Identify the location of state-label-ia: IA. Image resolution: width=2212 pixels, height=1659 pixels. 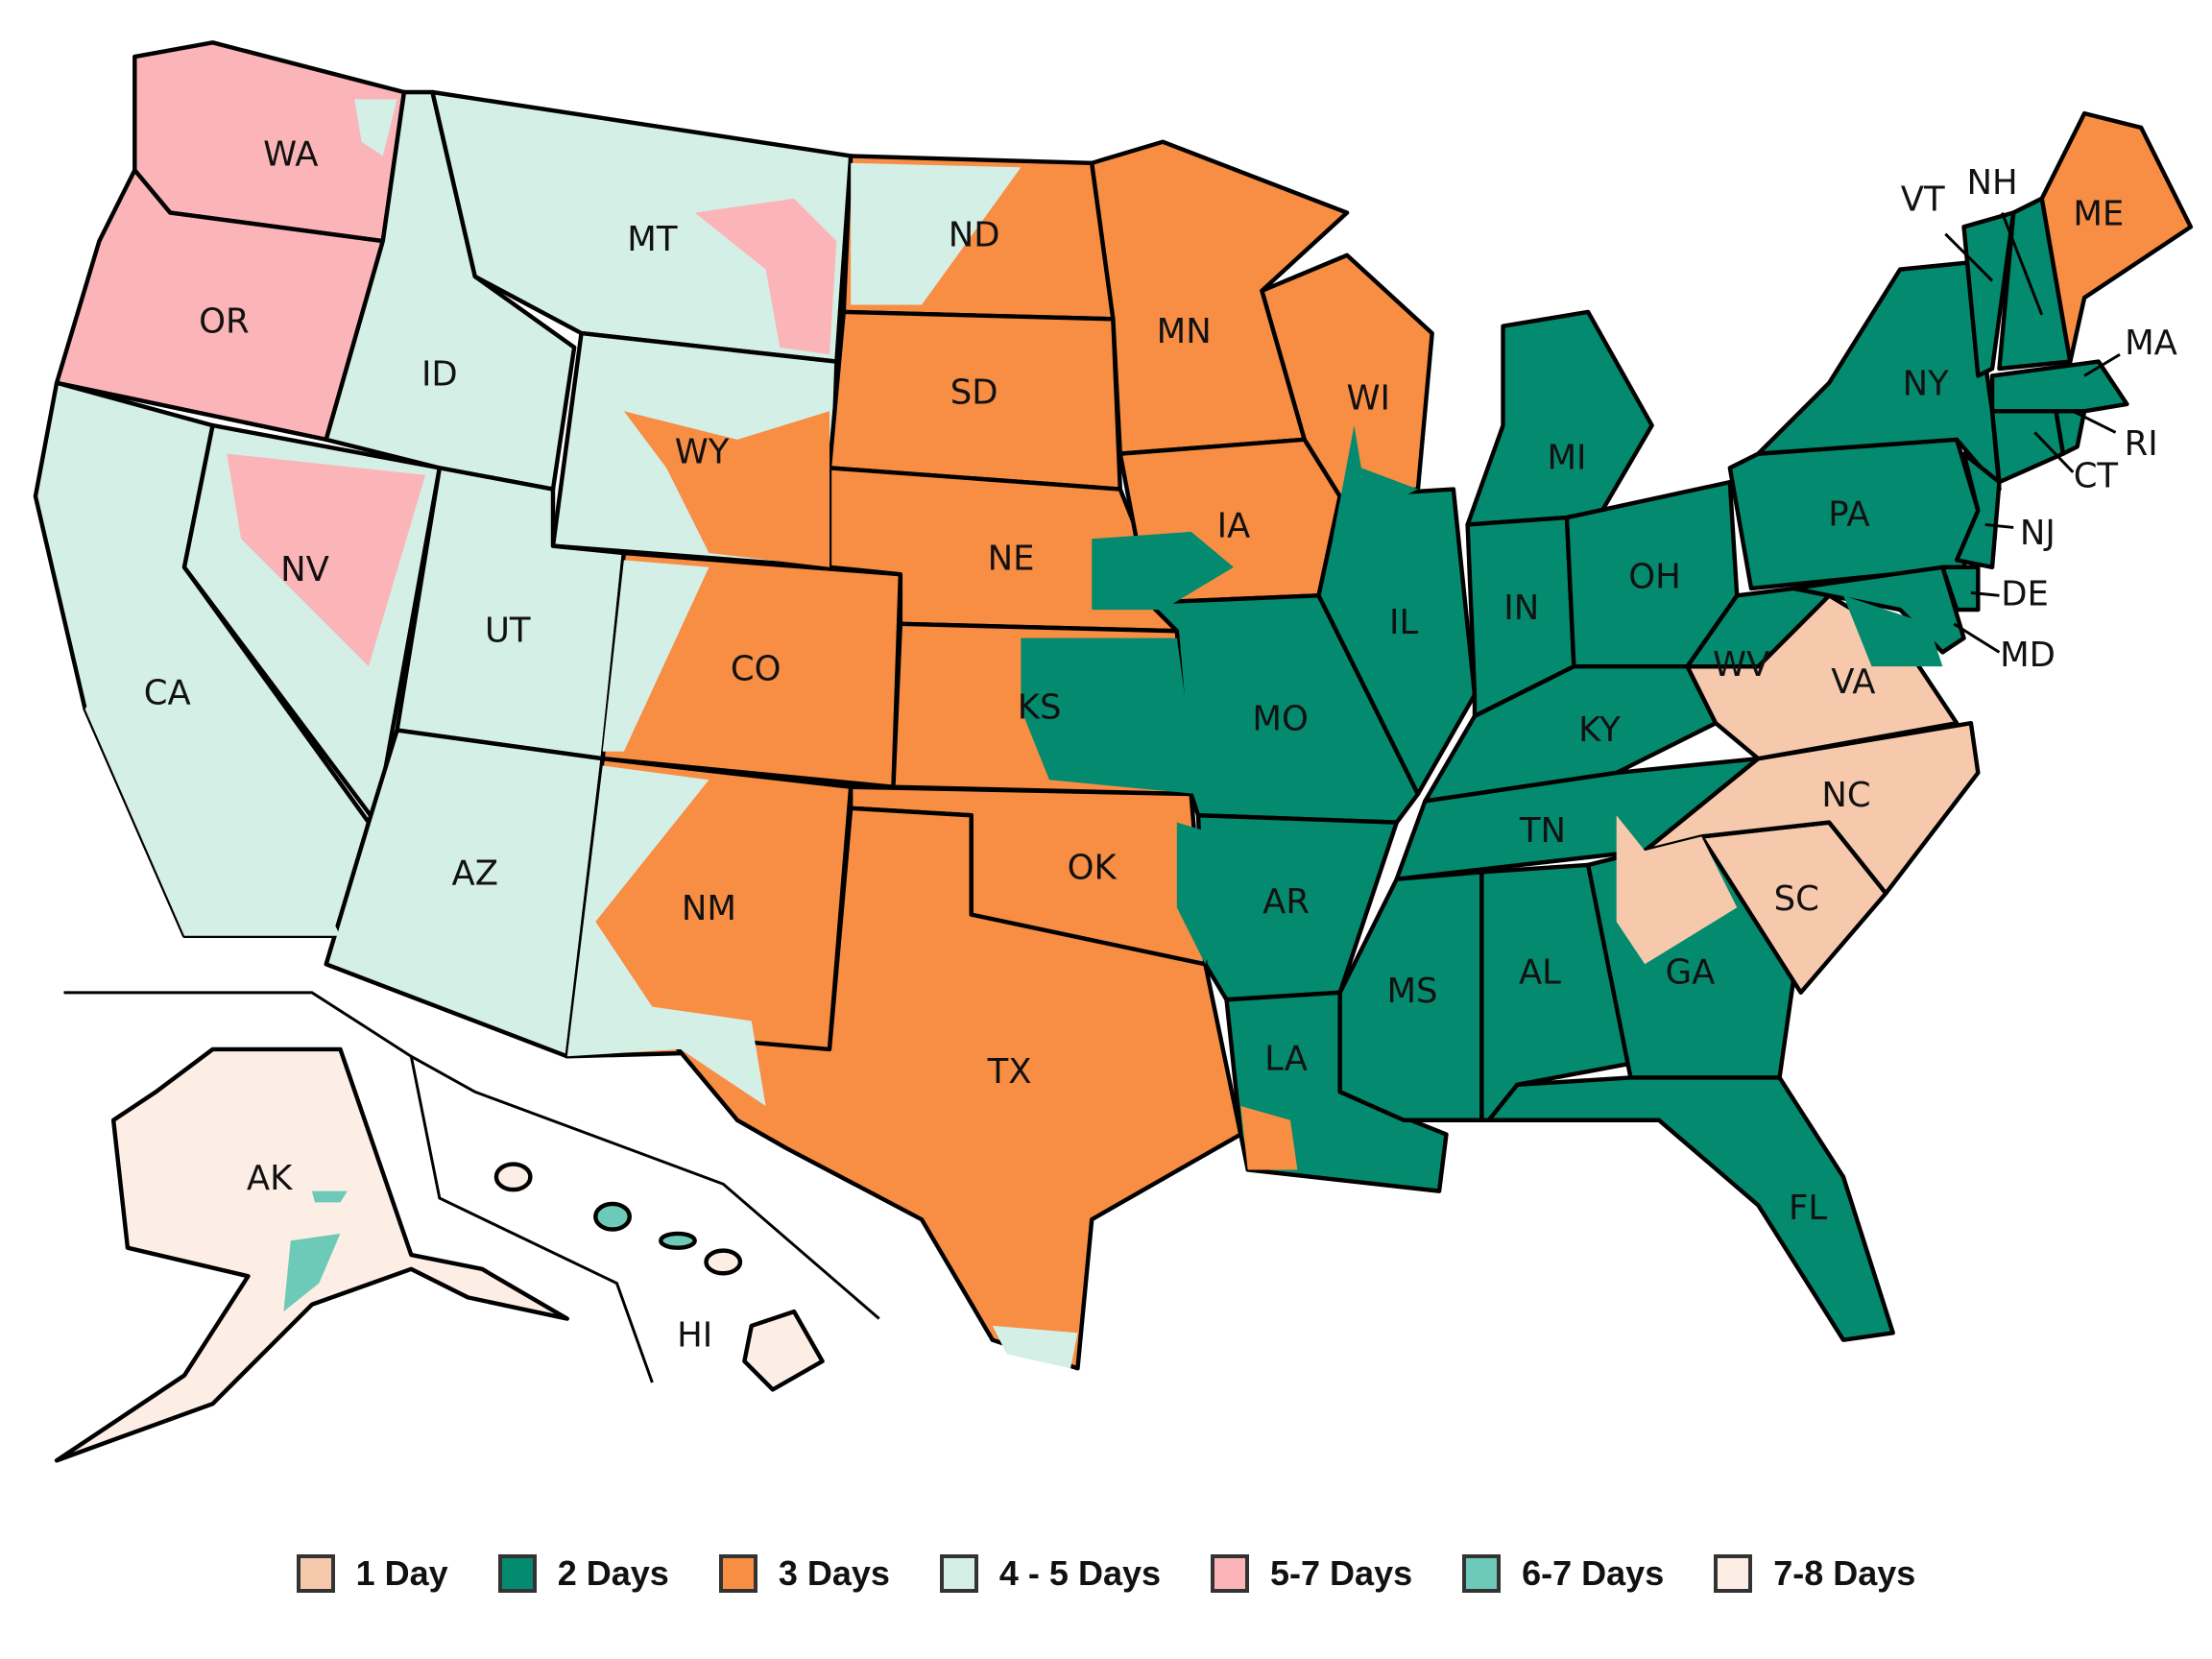
(1234, 525).